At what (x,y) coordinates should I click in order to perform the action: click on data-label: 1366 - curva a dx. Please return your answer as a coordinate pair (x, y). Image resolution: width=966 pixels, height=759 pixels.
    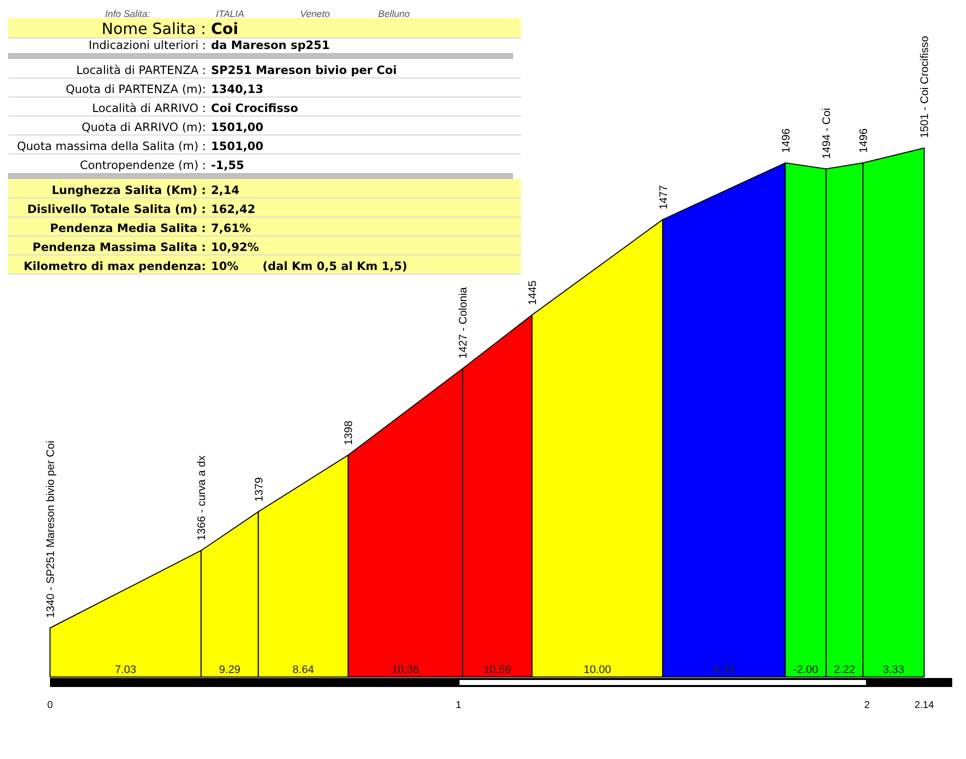
    Looking at the image, I should click on (202, 497).